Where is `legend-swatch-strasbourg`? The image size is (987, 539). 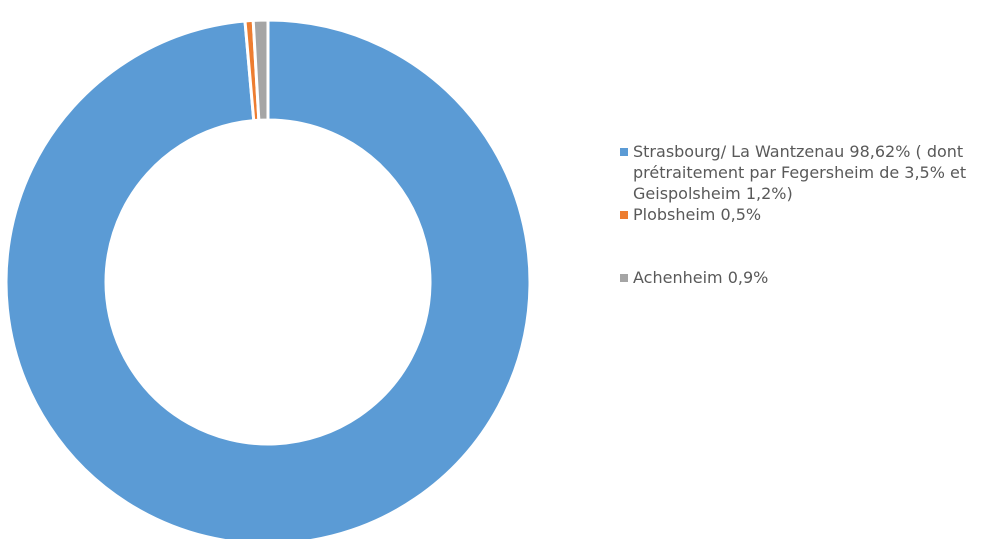
legend-swatch-strasbourg is located at coordinates (624, 152).